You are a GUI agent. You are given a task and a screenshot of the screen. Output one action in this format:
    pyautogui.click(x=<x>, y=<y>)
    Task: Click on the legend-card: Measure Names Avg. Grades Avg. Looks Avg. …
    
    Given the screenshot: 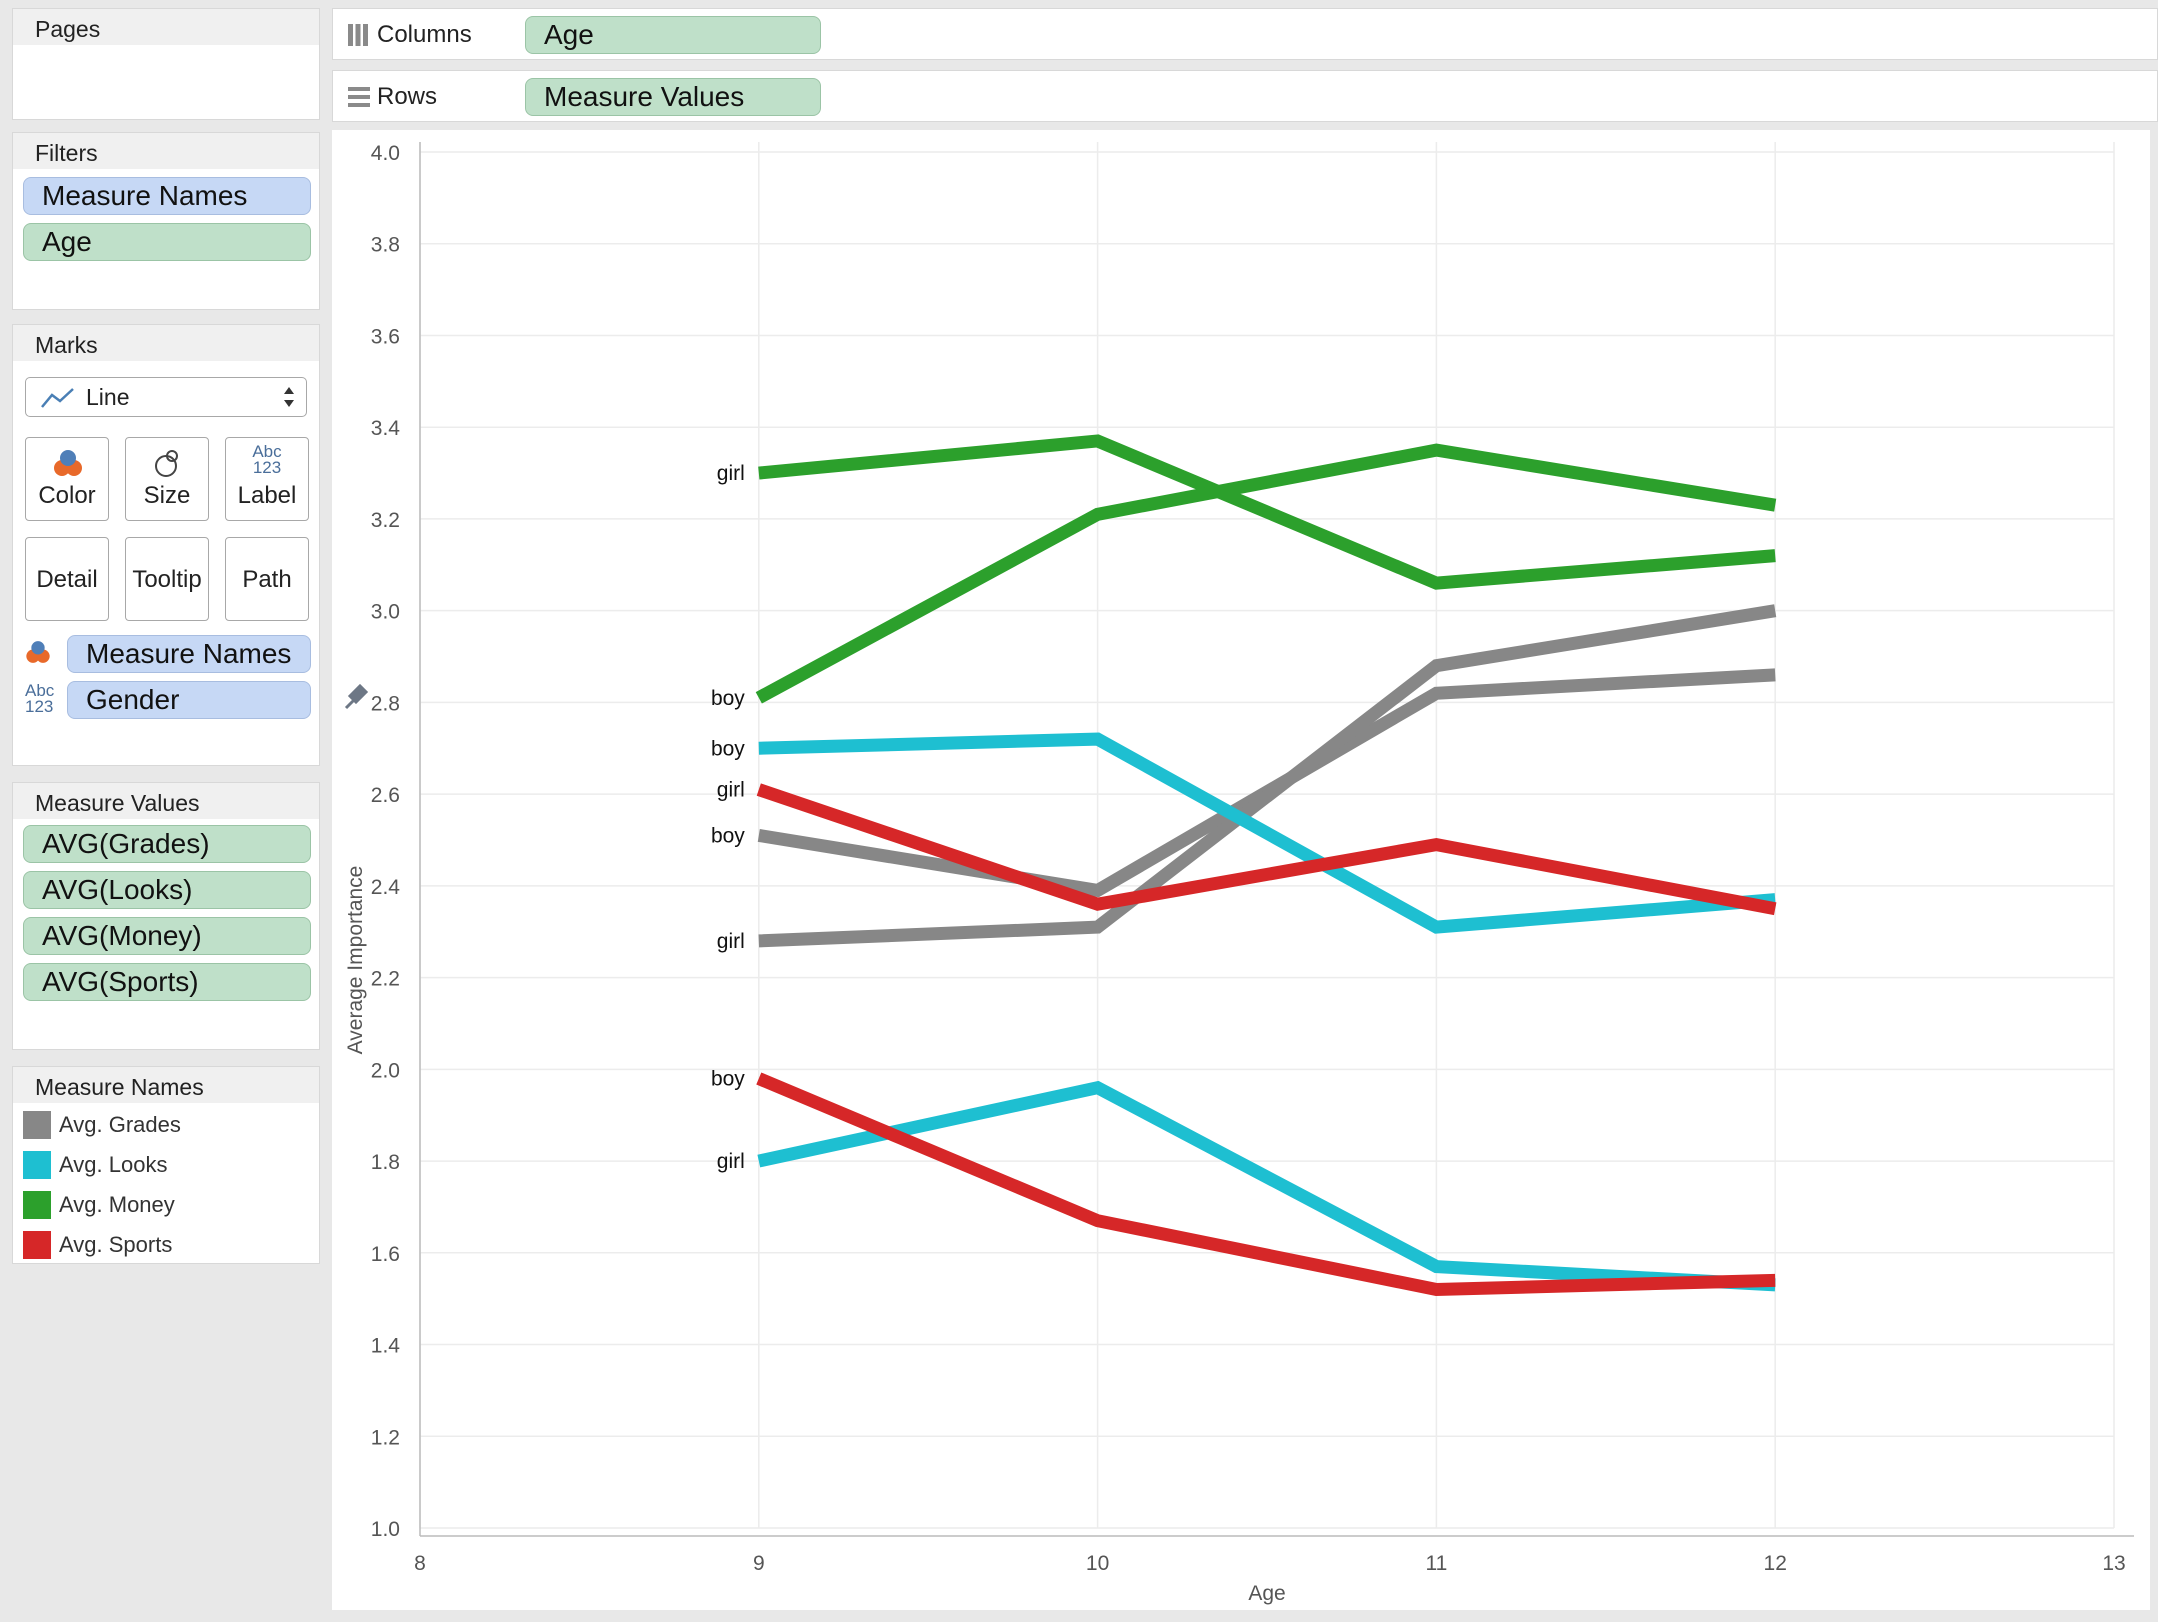 What is the action you would take?
    pyautogui.click(x=166, y=1165)
    